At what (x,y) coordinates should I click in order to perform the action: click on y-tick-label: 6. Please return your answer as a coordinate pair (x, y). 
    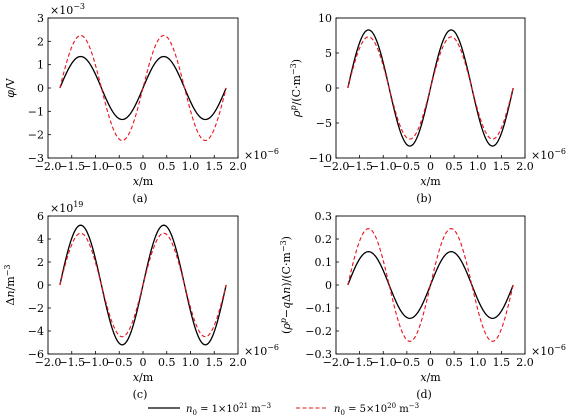
    Looking at the image, I should click on (40, 216).